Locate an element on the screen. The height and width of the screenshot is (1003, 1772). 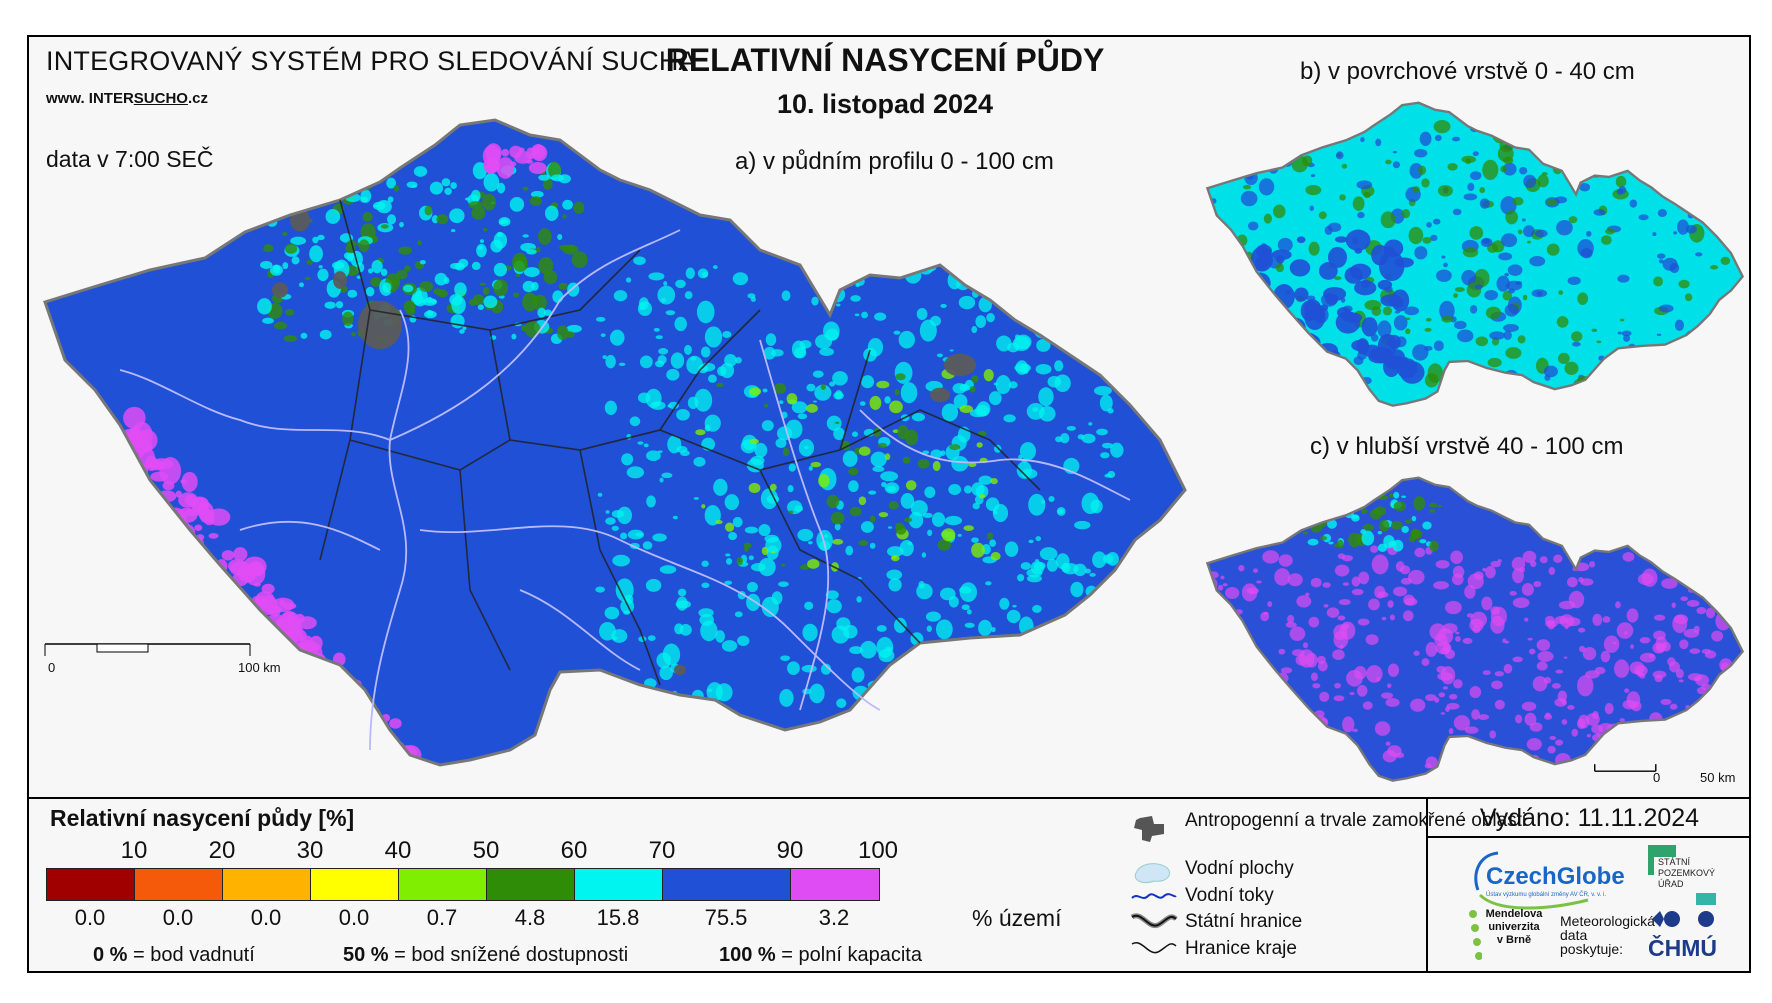
legend-region-border: Hranice kraje is located at coordinates (1241, 948).